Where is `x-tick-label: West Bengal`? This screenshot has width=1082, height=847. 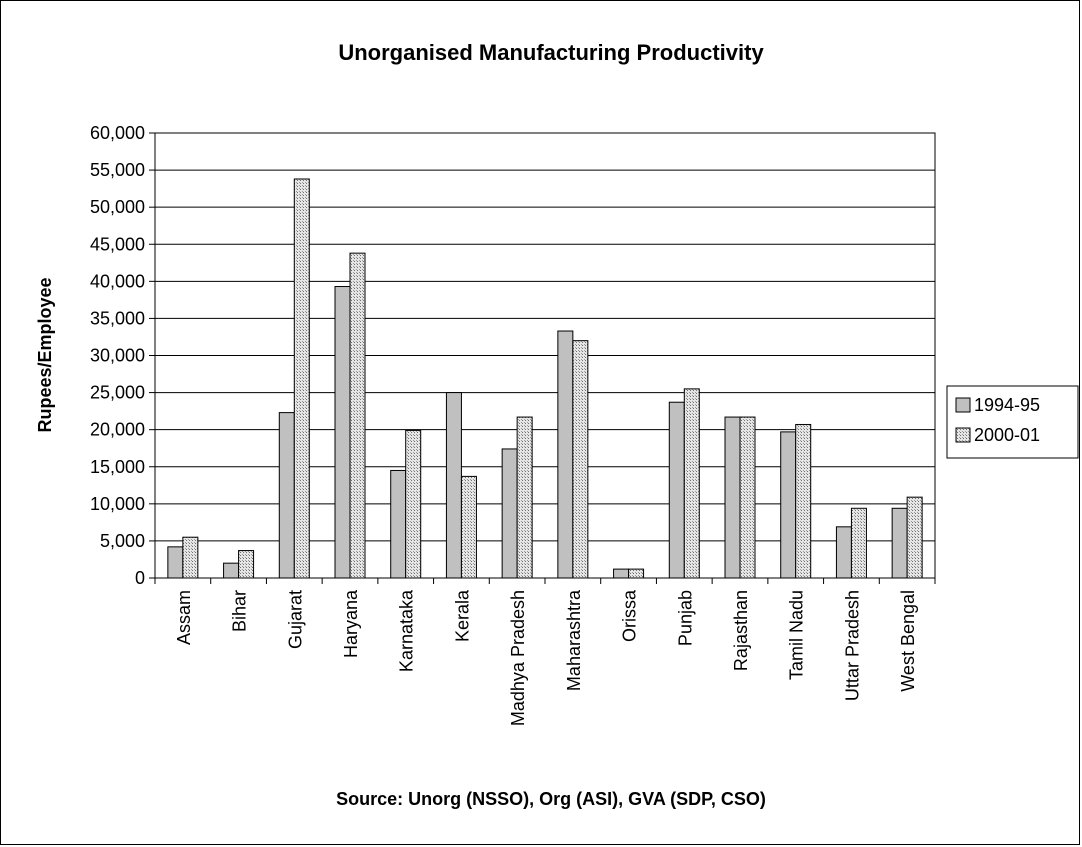 x-tick-label: West Bengal is located at coordinates (908, 641).